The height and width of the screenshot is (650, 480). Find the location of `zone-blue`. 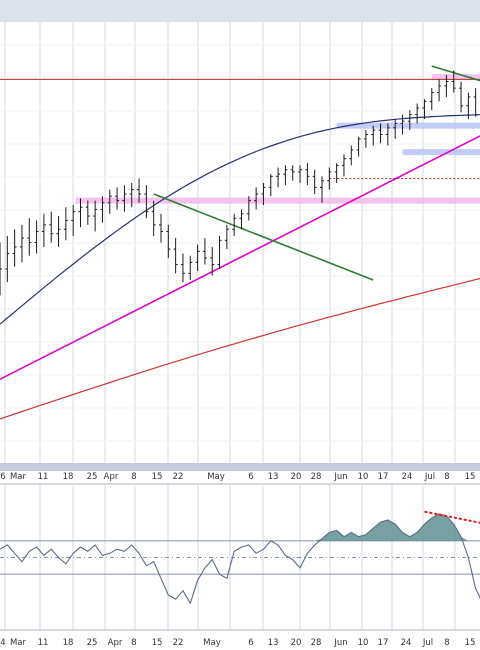

zone-blue is located at coordinates (441, 152).